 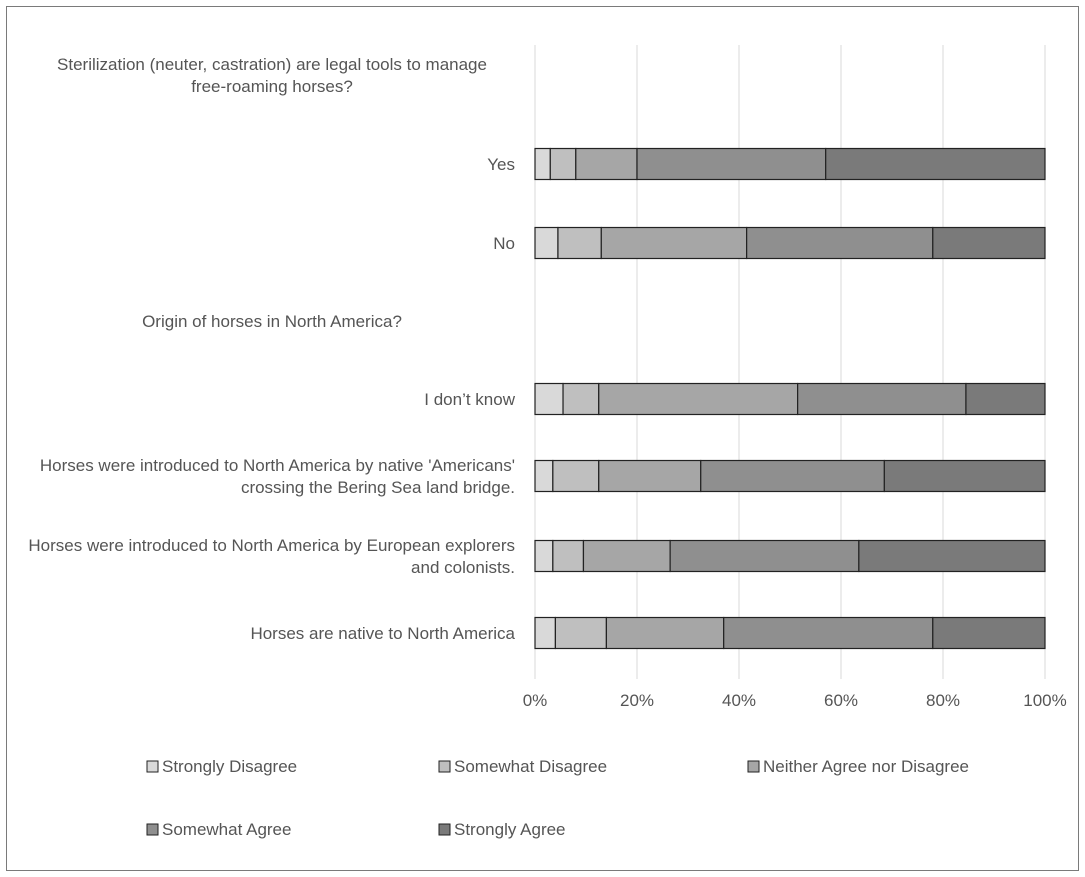 I want to click on group-header-label: Origin of horses in North America?, so click(x=272, y=321).